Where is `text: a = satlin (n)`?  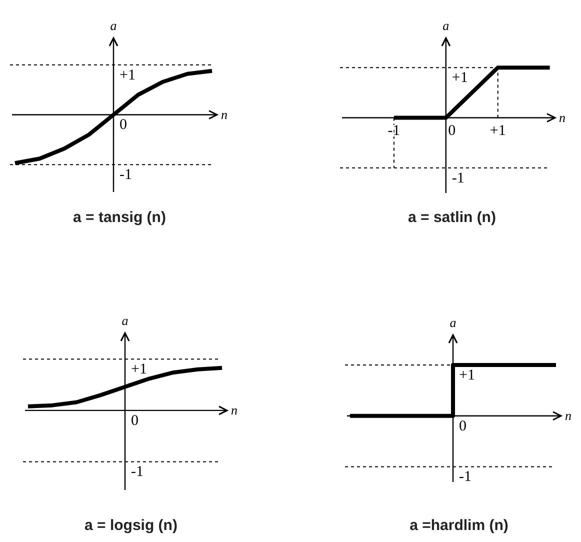 text: a = satlin (n) is located at coordinates (452, 217).